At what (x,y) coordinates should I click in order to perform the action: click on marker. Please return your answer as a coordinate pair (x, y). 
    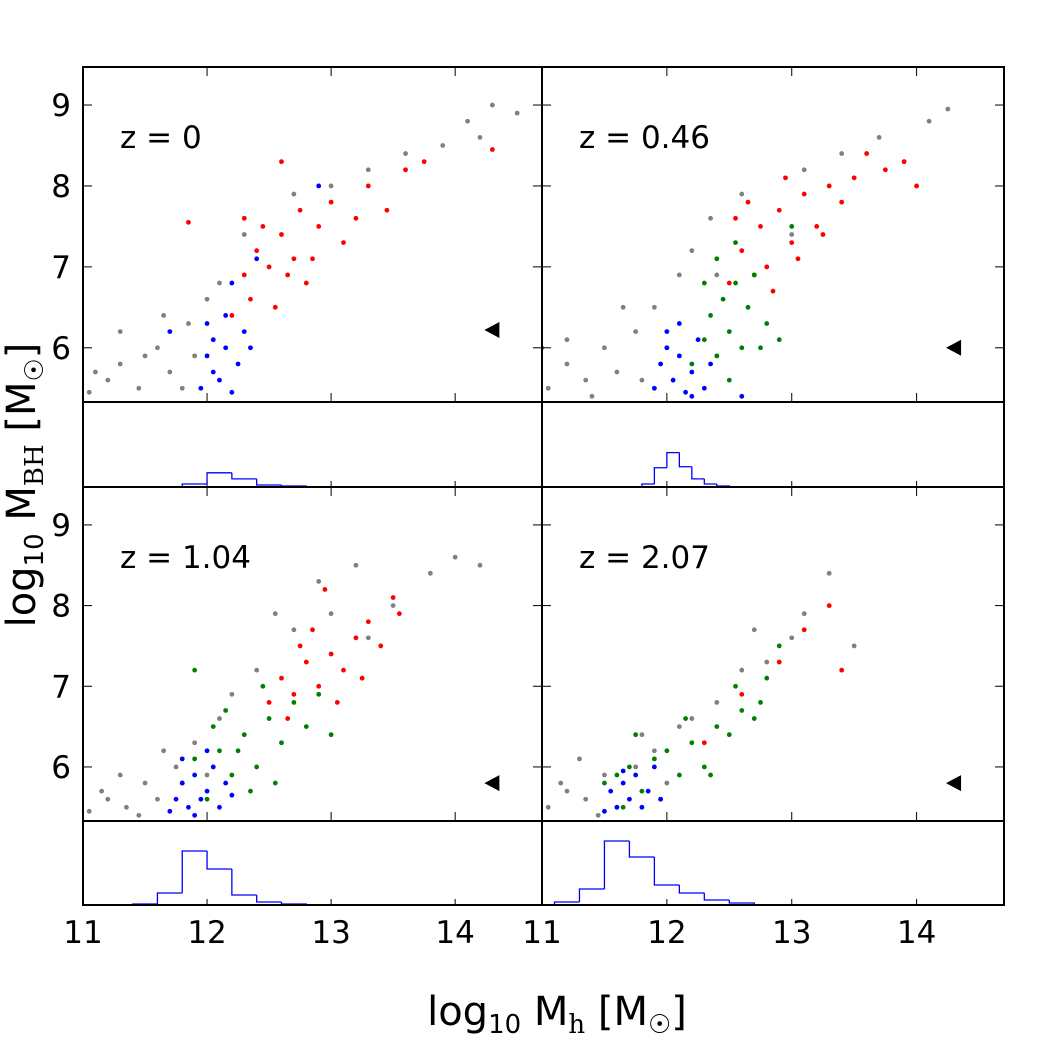
    Looking at the image, I should click on (492, 329).